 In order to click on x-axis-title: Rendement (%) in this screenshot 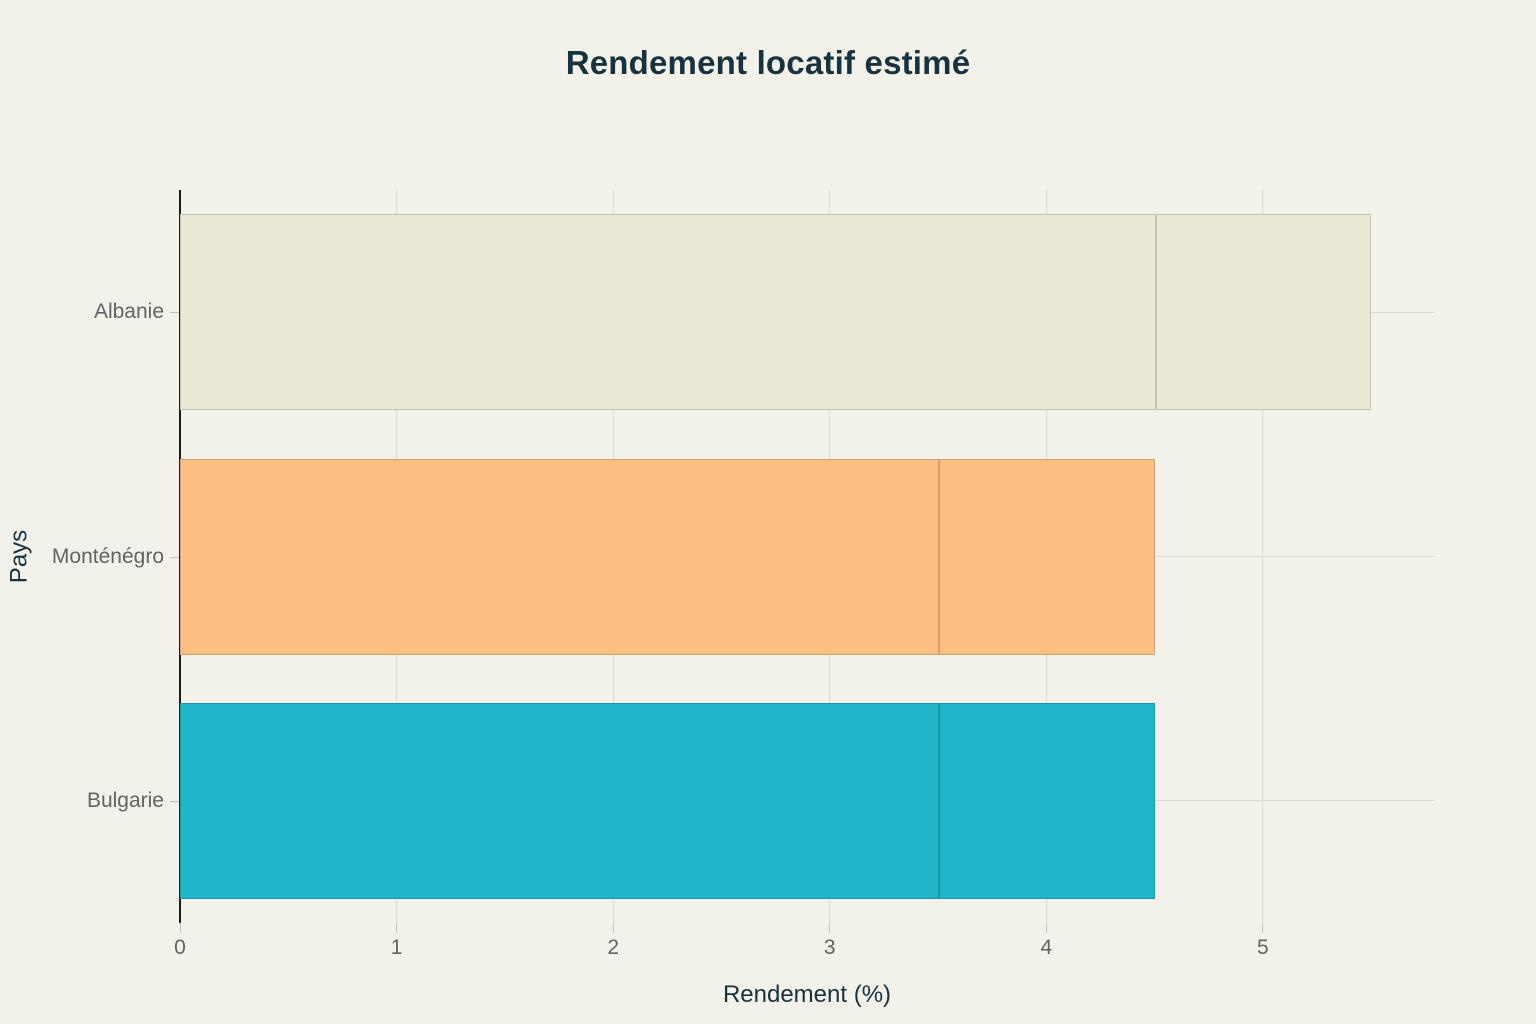, I will do `click(807, 994)`.